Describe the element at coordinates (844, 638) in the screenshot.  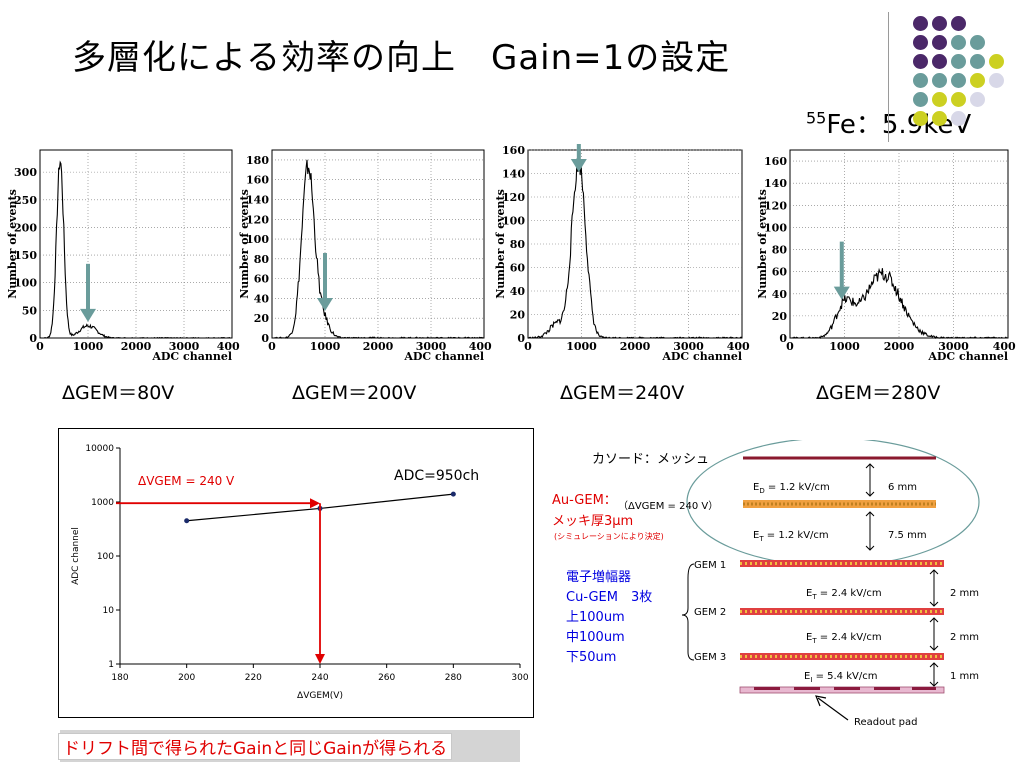
I see `et3-field-label: ET = 2.4 kV/cm` at that location.